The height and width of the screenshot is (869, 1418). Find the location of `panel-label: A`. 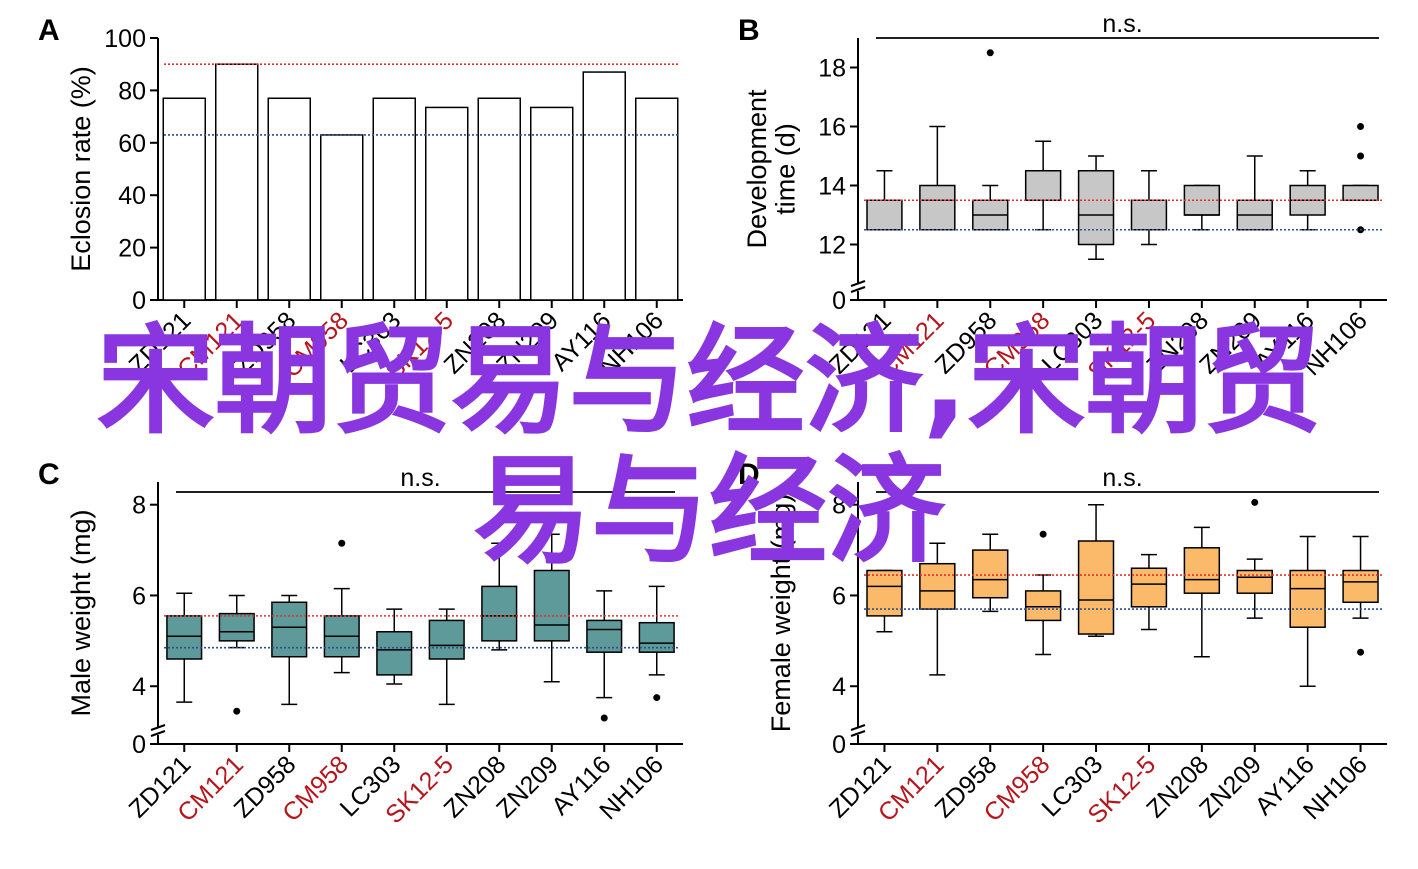

panel-label: A is located at coordinates (49, 30).